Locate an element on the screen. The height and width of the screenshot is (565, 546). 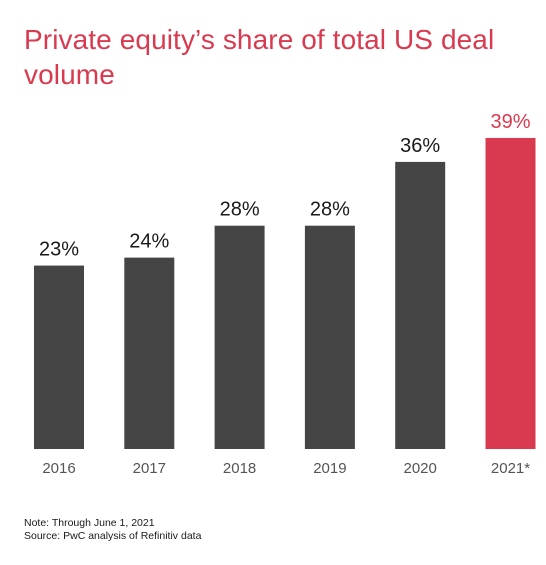
data-label: 39% is located at coordinates (510, 122).